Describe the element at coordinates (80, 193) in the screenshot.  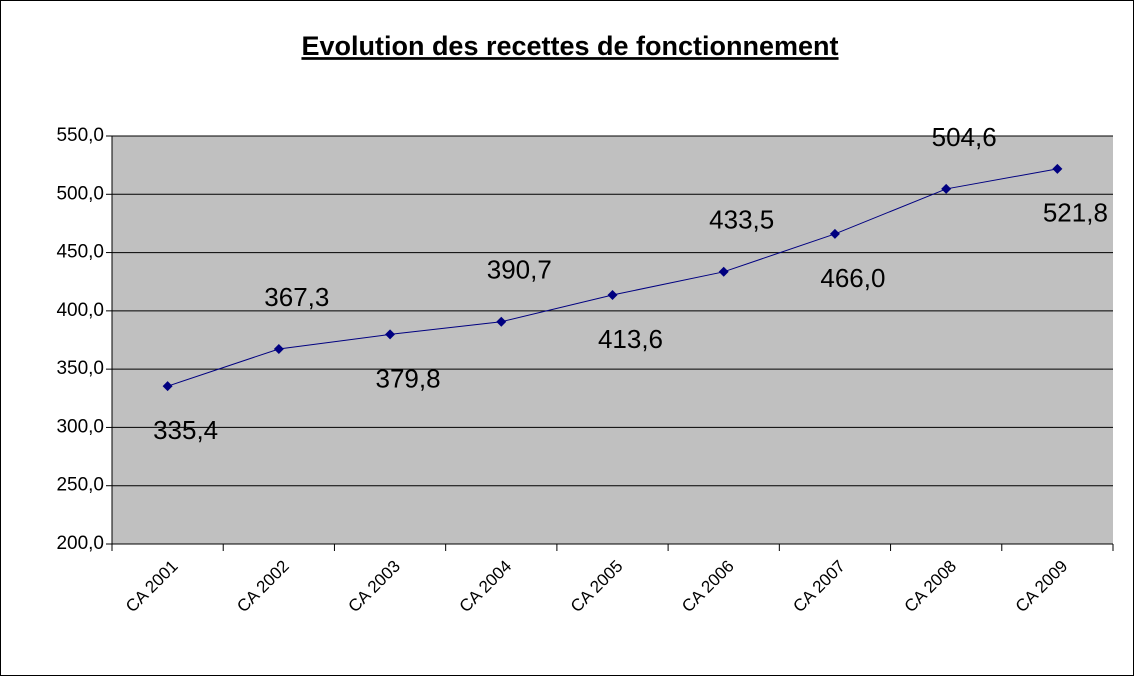
I see `y-tick-label: 500,0` at that location.